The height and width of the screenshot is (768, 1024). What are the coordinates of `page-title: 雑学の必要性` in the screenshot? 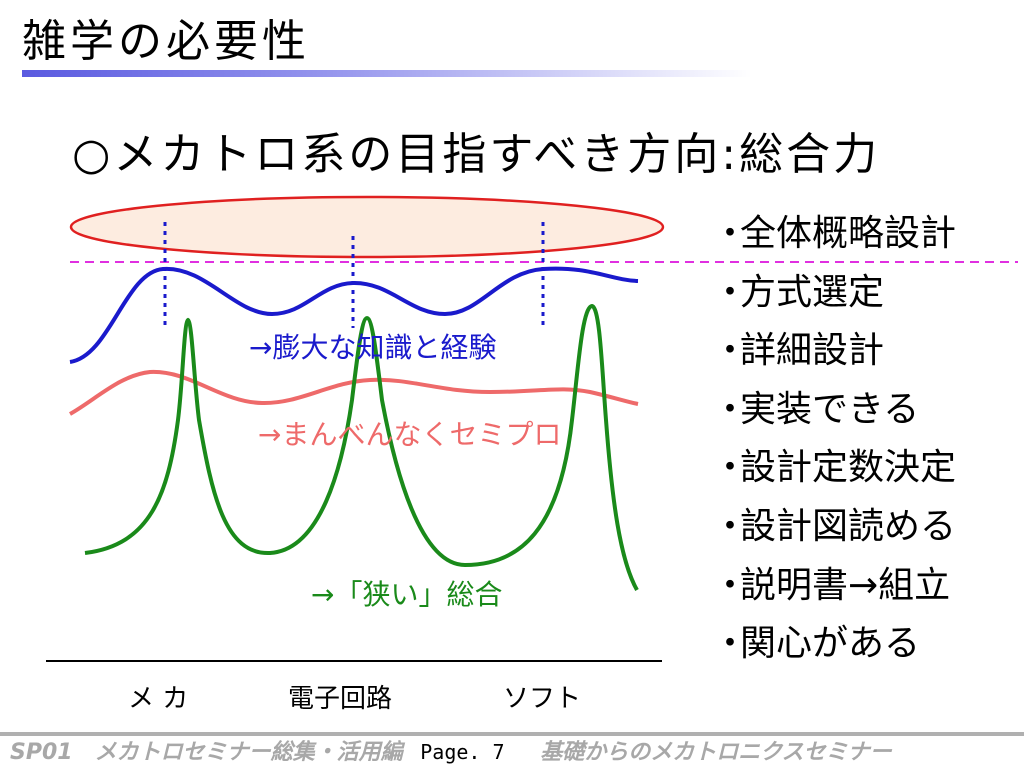 It's located at (166, 41).